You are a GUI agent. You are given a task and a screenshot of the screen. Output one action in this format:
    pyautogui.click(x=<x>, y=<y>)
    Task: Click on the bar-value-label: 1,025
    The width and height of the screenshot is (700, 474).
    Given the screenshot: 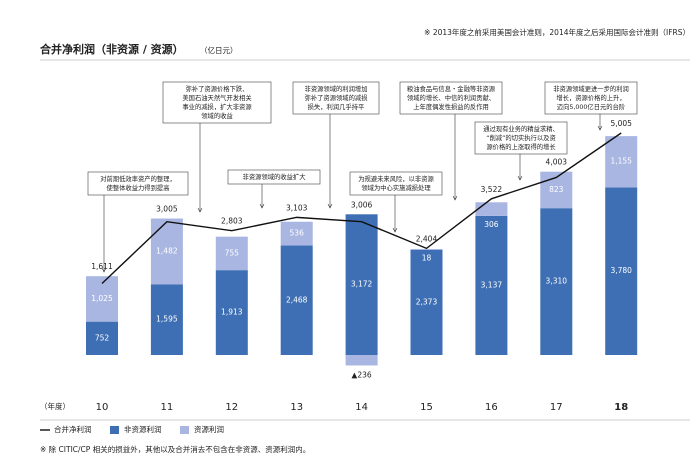 What is the action you would take?
    pyautogui.click(x=102, y=298)
    